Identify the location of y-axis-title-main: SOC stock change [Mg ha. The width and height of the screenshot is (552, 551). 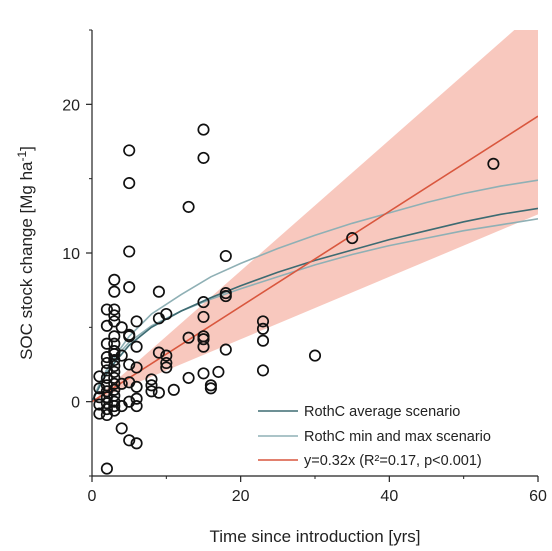
(26, 260).